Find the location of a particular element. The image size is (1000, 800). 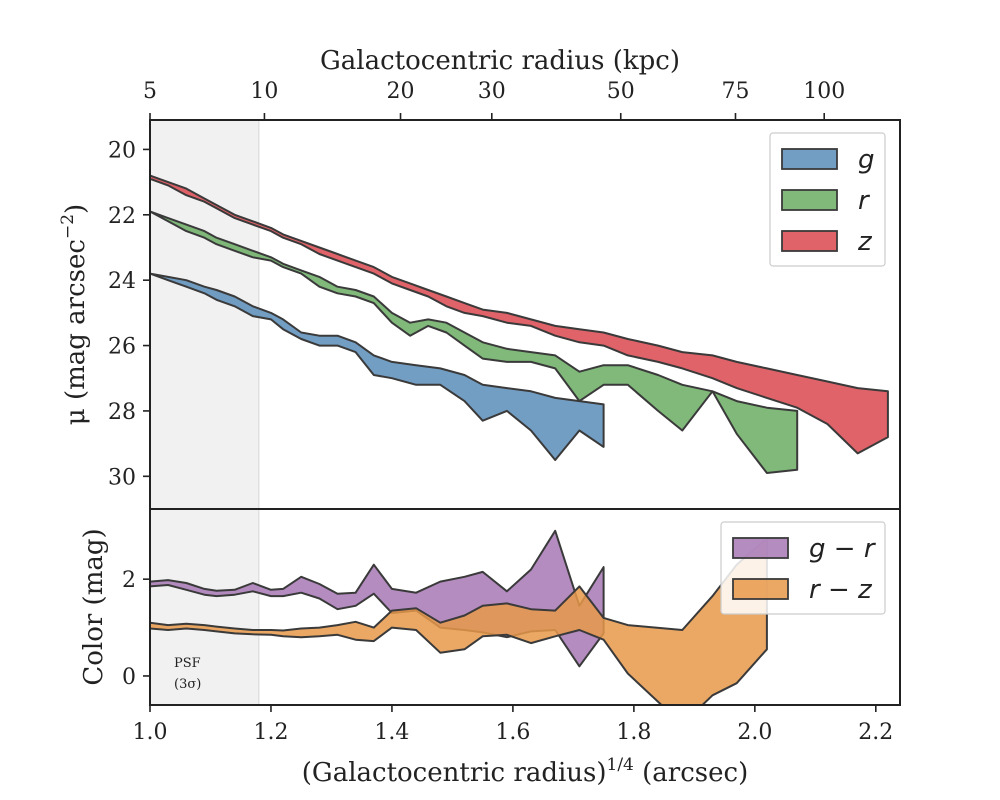

top-xtick-label-0: 5 is located at coordinates (150, 91).